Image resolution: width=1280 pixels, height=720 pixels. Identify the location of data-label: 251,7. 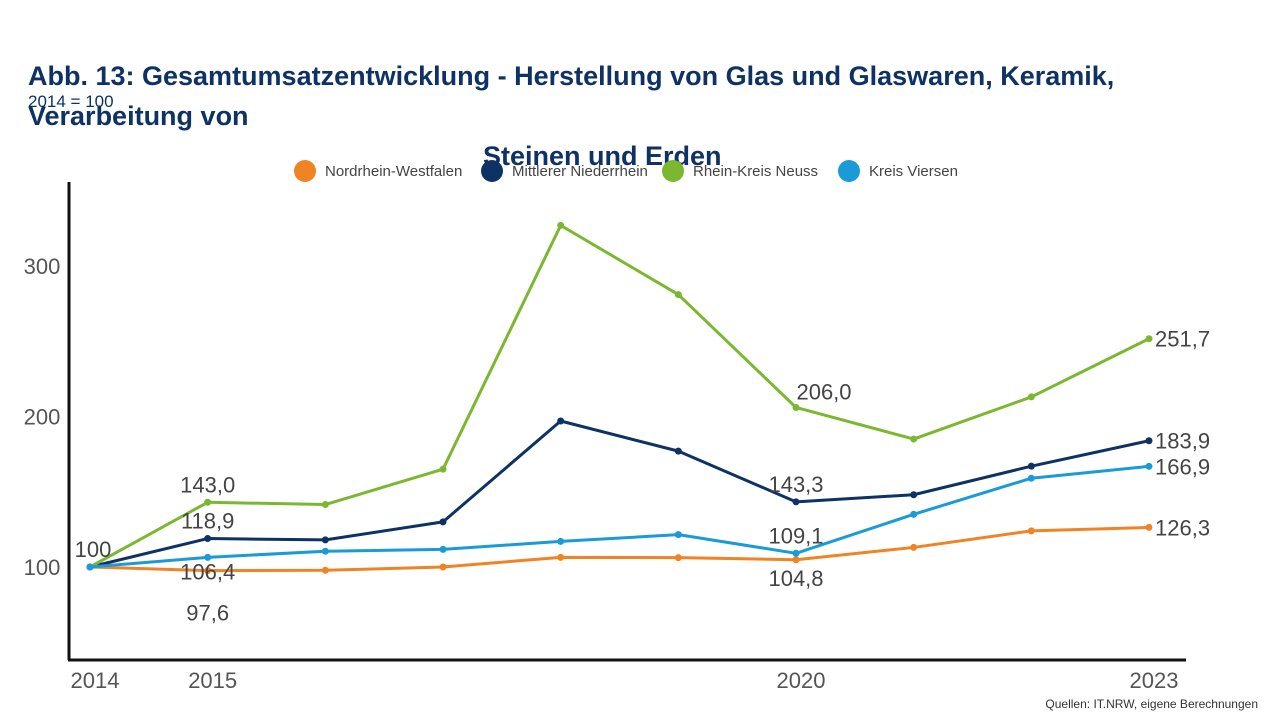
(1182, 339).